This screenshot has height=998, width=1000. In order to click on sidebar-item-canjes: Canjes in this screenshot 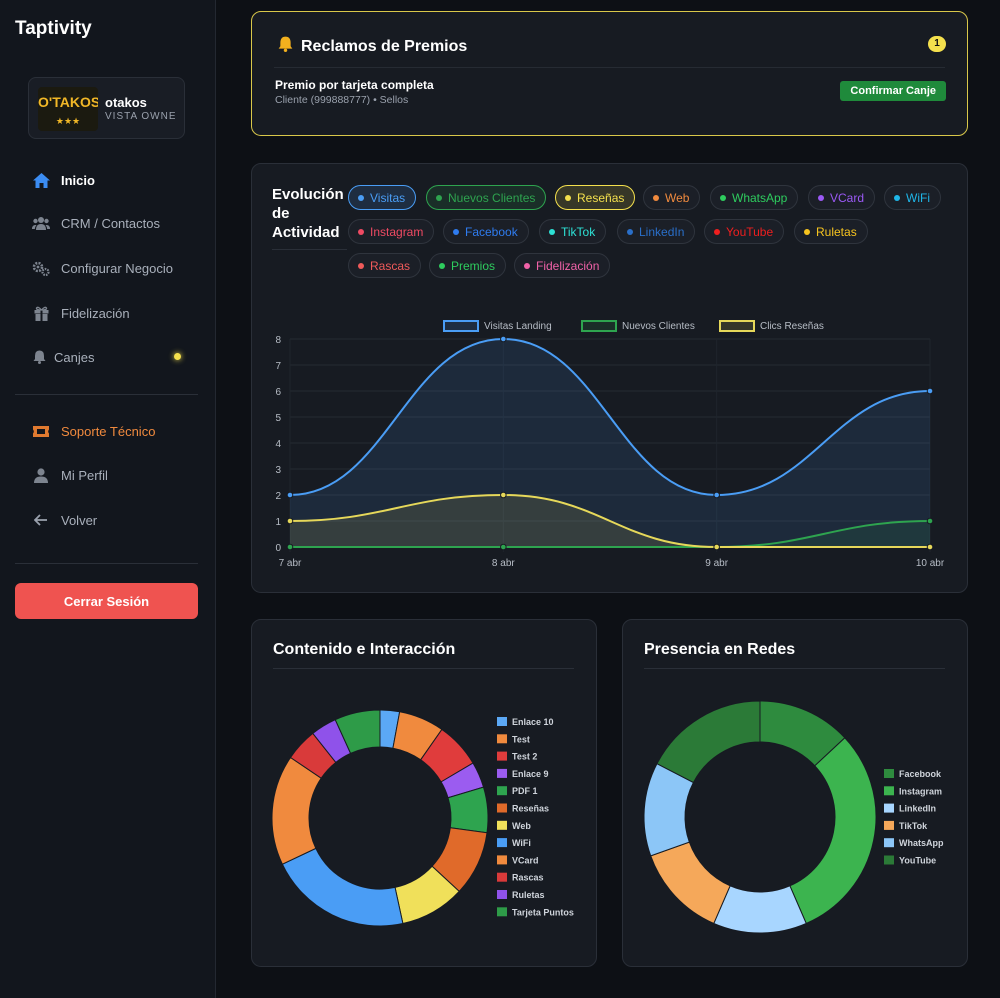, I will do `click(63, 357)`.